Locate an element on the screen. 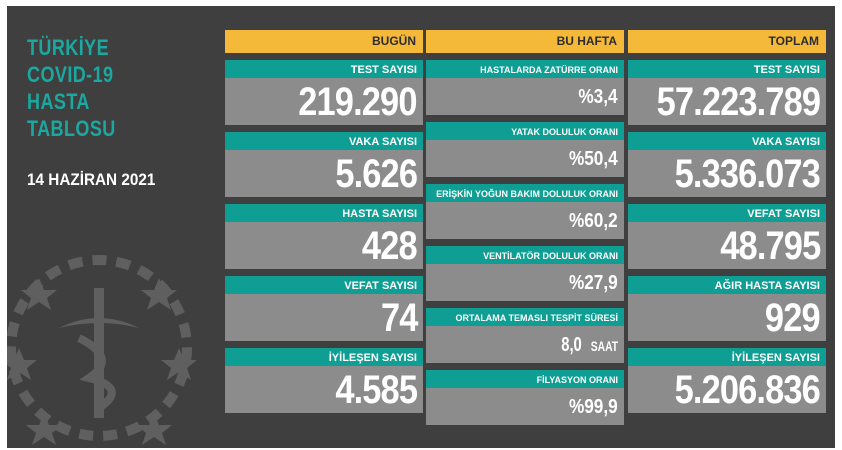 The height and width of the screenshot is (450, 842). week-contact-card: ORTALAMA TEMASLI TESPİT SÜRESİ 8,0 SAAT is located at coordinates (525, 335).